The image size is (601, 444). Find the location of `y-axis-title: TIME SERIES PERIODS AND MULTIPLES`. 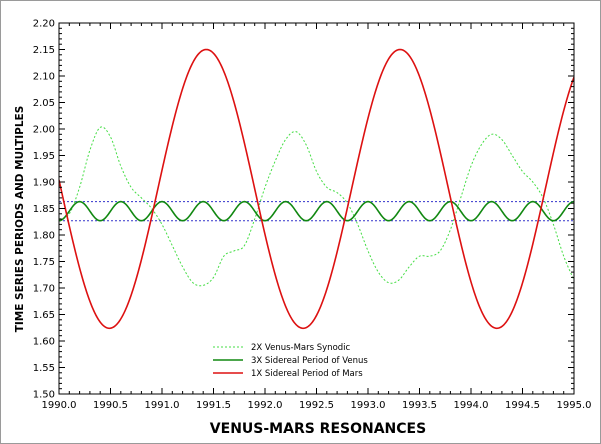

y-axis-title: TIME SERIES PERIODS AND MULTIPLES is located at coordinates (20, 219).